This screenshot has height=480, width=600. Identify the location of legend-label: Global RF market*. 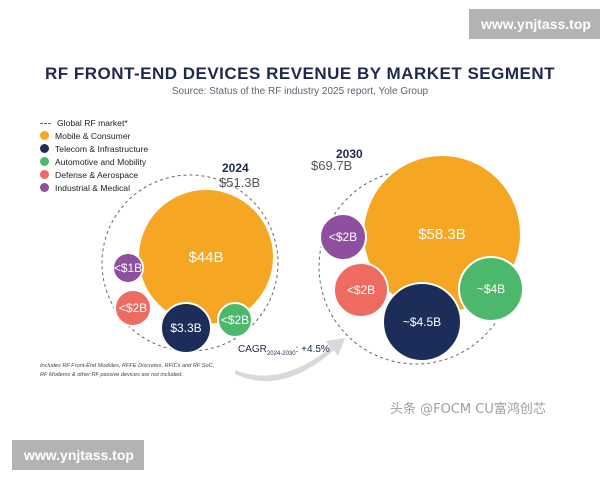
(92, 122).